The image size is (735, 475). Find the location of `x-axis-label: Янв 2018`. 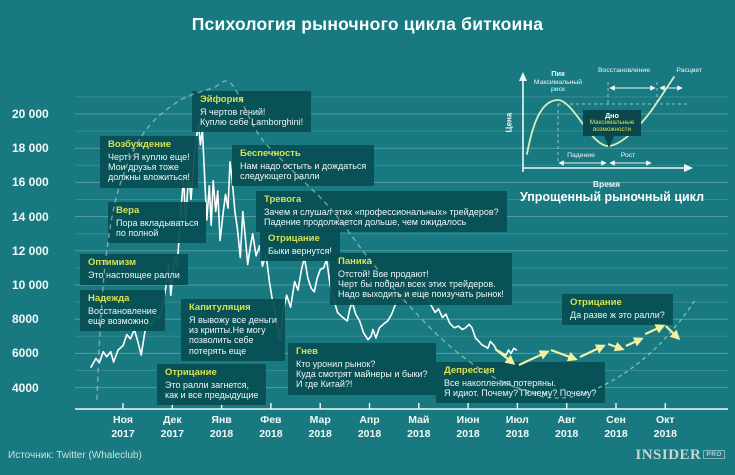

x-axis-label: Янв 2018 is located at coordinates (221, 427).